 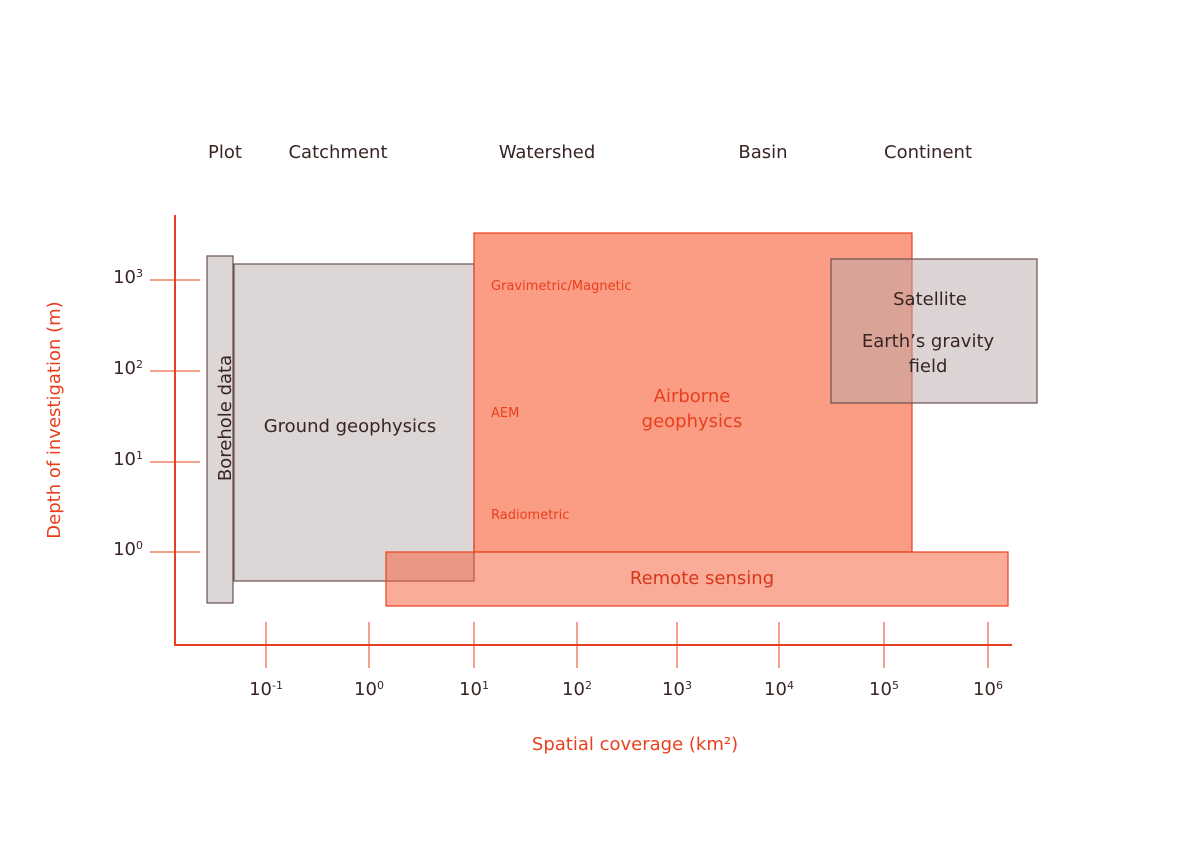 I want to click on remote-box, so click(x=697, y=579).